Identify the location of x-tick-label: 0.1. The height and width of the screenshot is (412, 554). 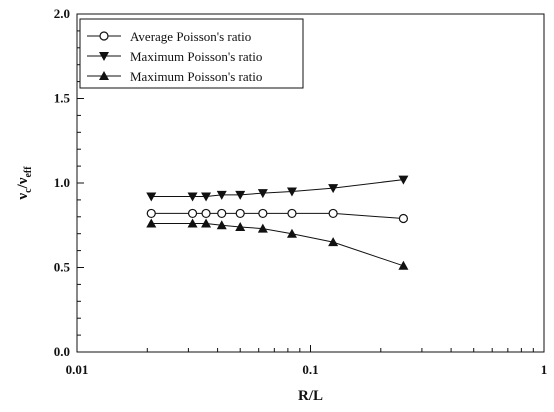
(310, 369).